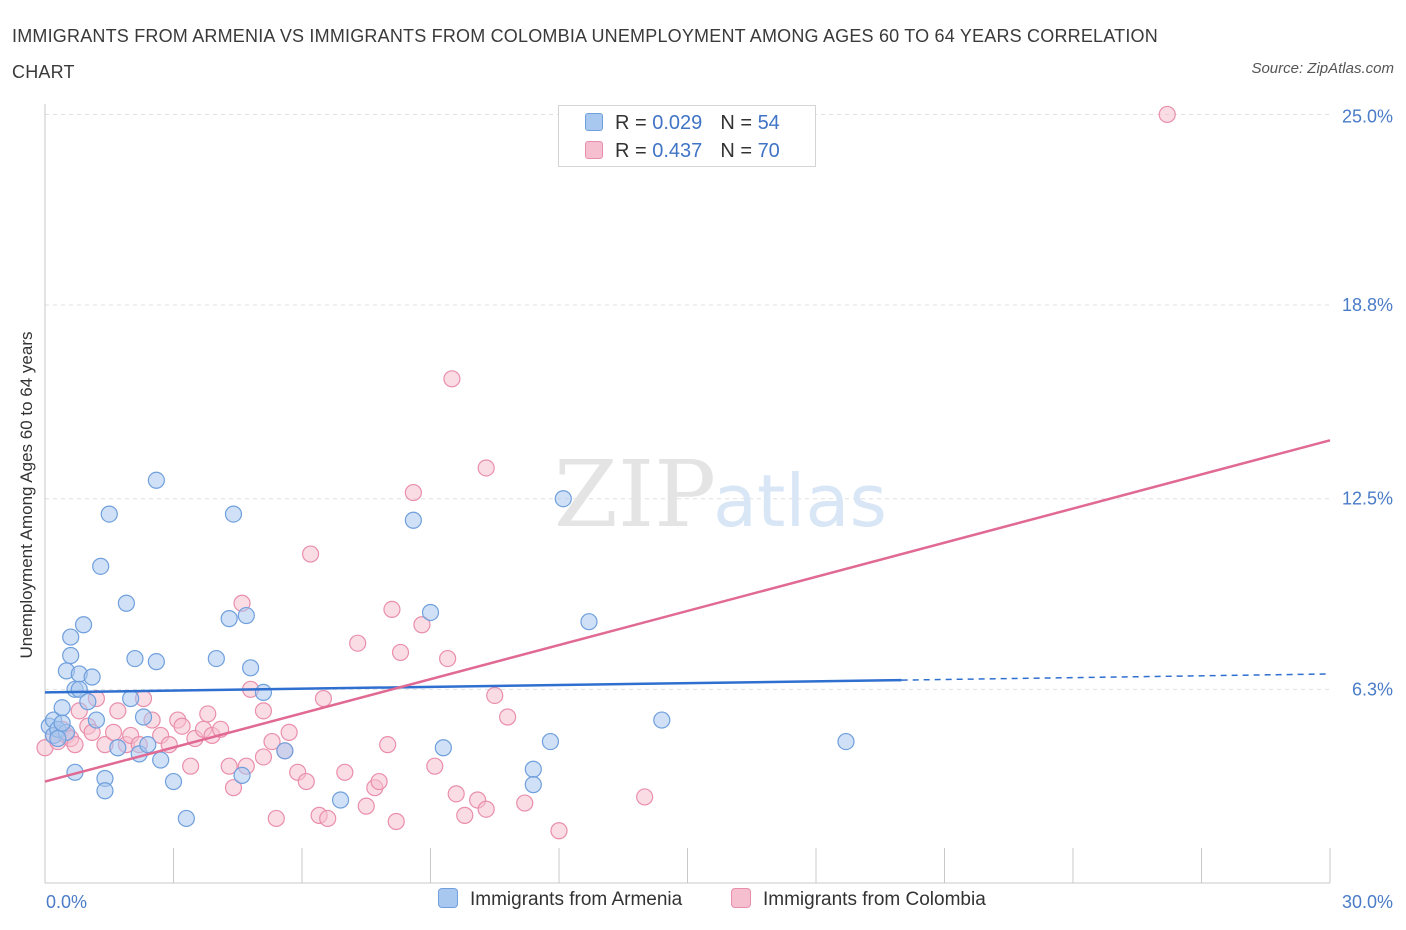 The height and width of the screenshot is (930, 1406). I want to click on chart-source: Source: ZipAtlas.com, so click(1322, 68).